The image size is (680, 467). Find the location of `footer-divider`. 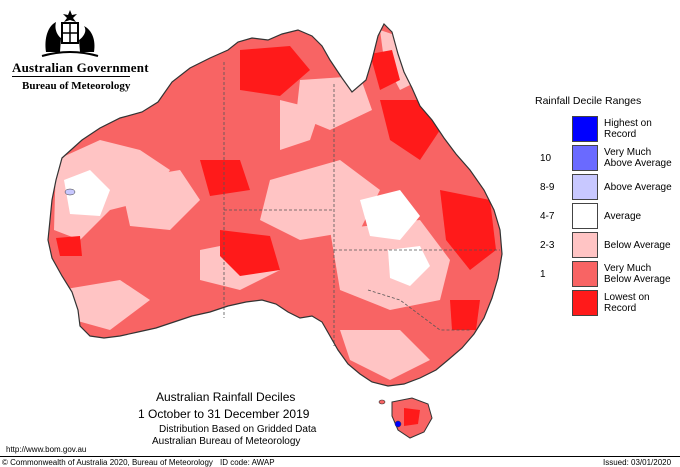

footer-divider is located at coordinates (340, 456).